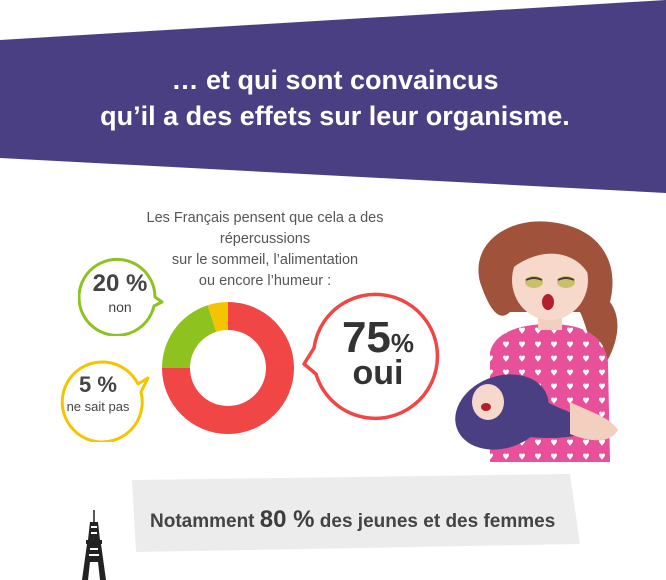 The width and height of the screenshot is (666, 580). I want to click on eiffel-tower-icon, so click(94, 545).